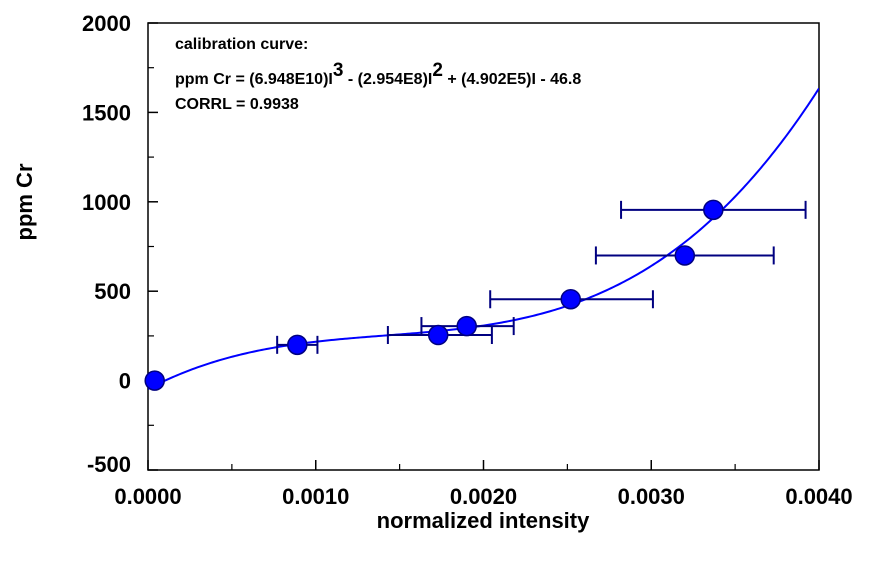 The image size is (869, 564). I want to click on y-tick-label: 1000, so click(106, 202).